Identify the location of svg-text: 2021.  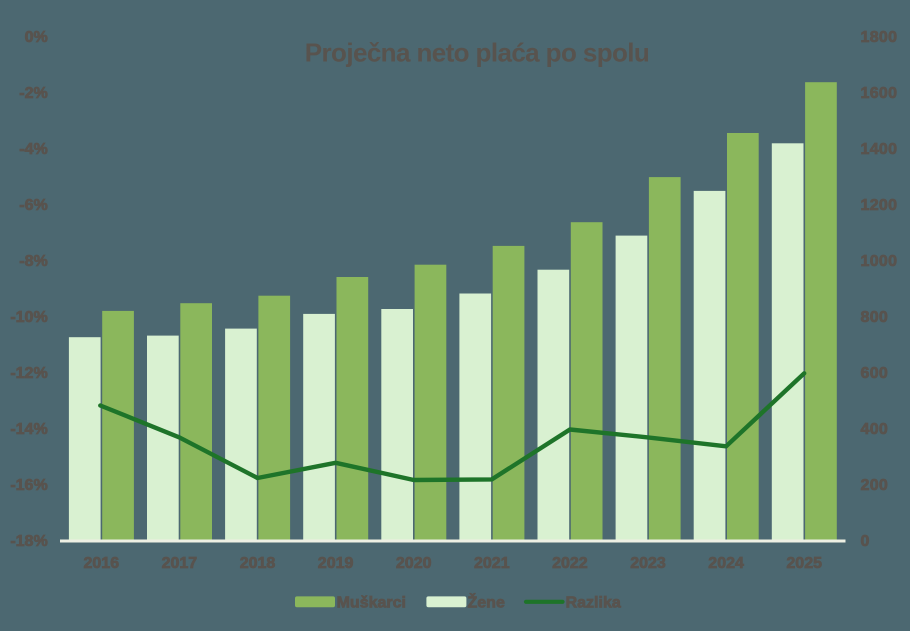
(492, 563).